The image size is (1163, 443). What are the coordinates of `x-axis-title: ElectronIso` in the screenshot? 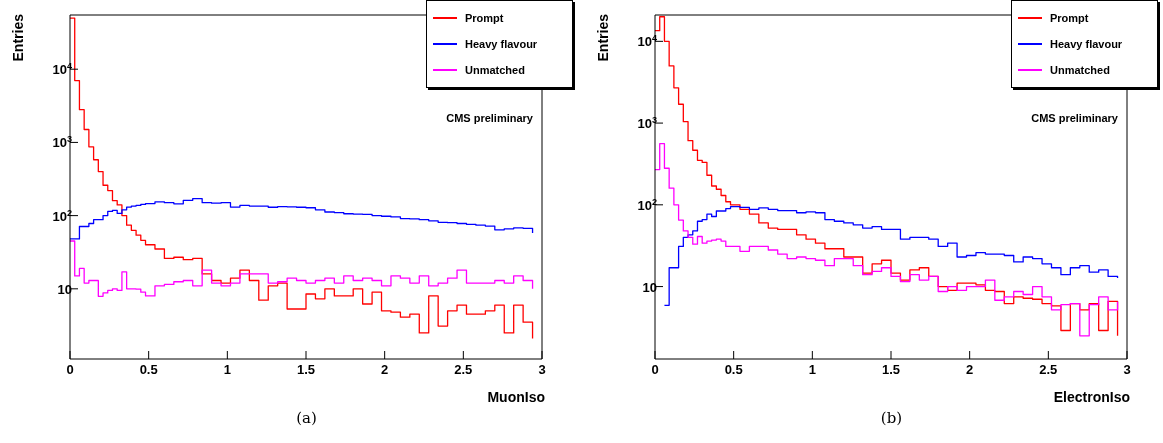 It's located at (1091, 397).